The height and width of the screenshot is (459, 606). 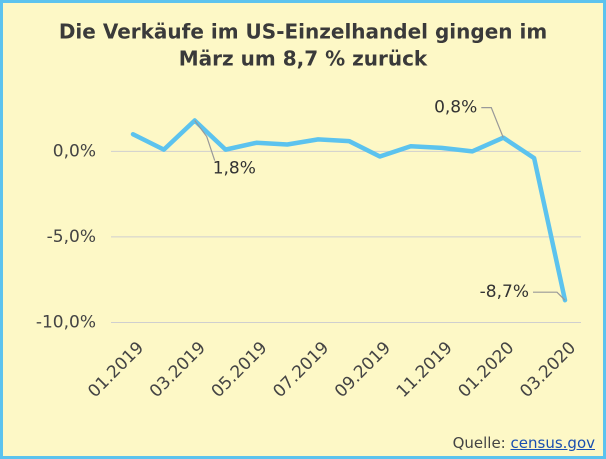 What do you see at coordinates (455, 108) in the screenshot?
I see `data-label: 0,8%` at bounding box center [455, 108].